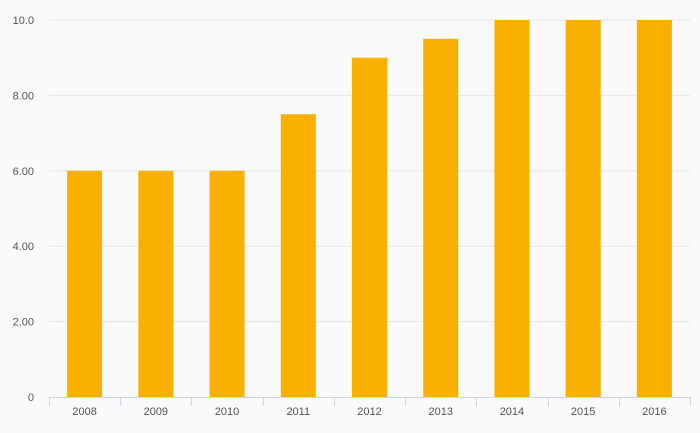 The height and width of the screenshot is (433, 700). What do you see at coordinates (23, 323) in the screenshot?
I see `y-tick-label: 2.00` at bounding box center [23, 323].